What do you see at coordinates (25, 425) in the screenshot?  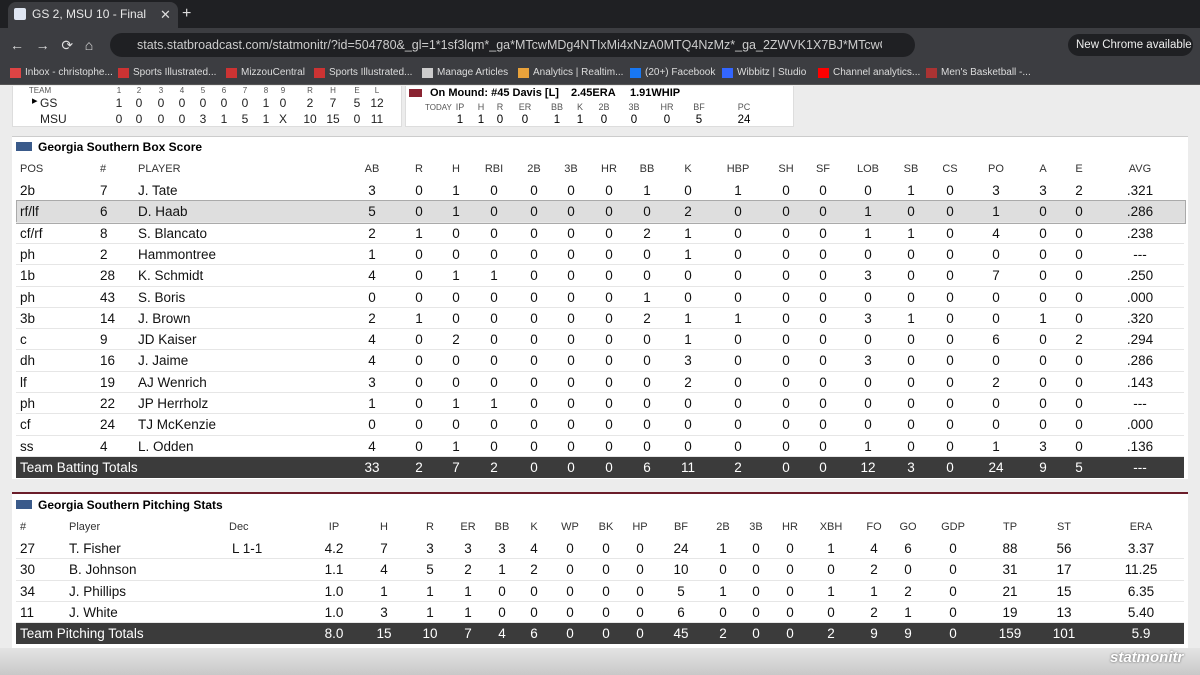 I see `cell: cf` at bounding box center [25, 425].